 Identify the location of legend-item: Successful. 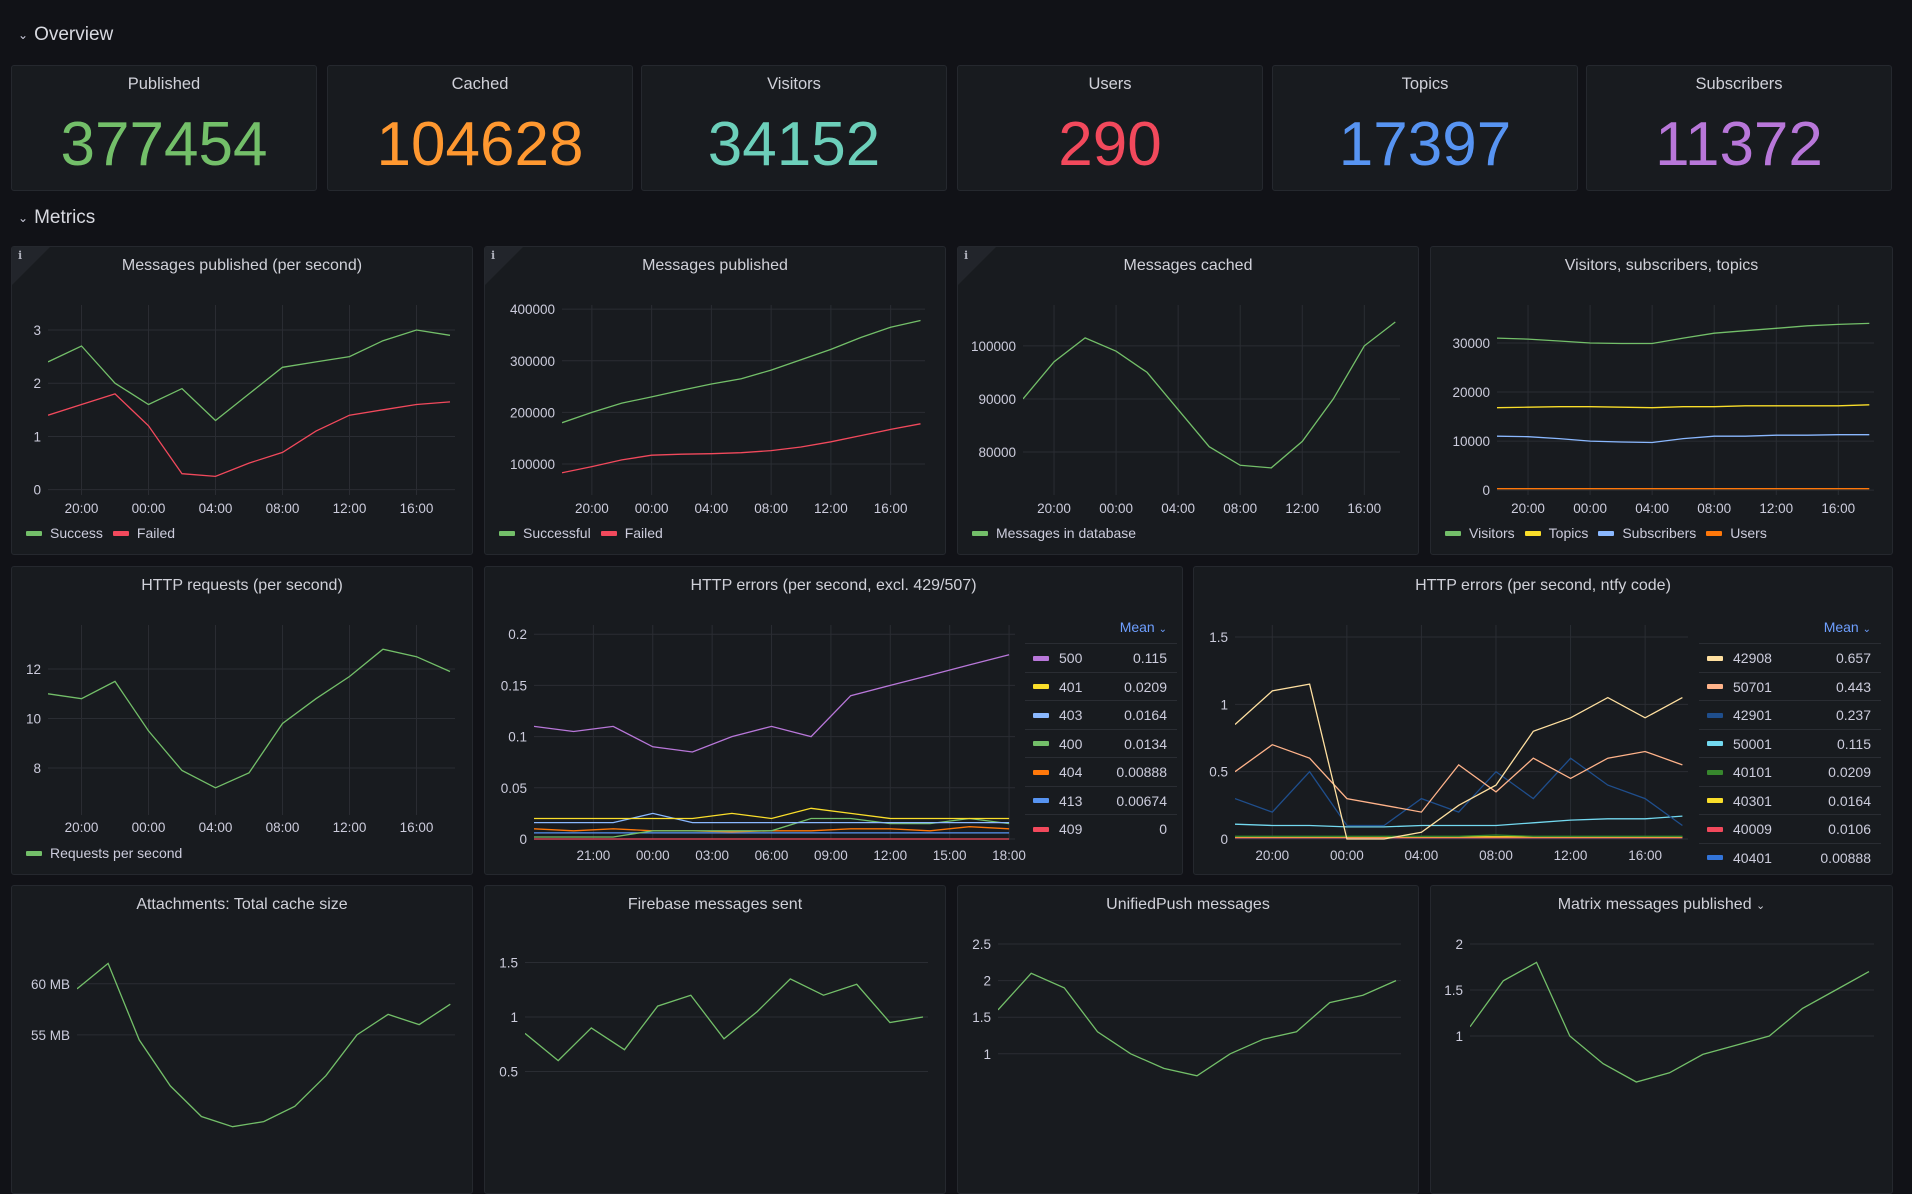
(545, 533).